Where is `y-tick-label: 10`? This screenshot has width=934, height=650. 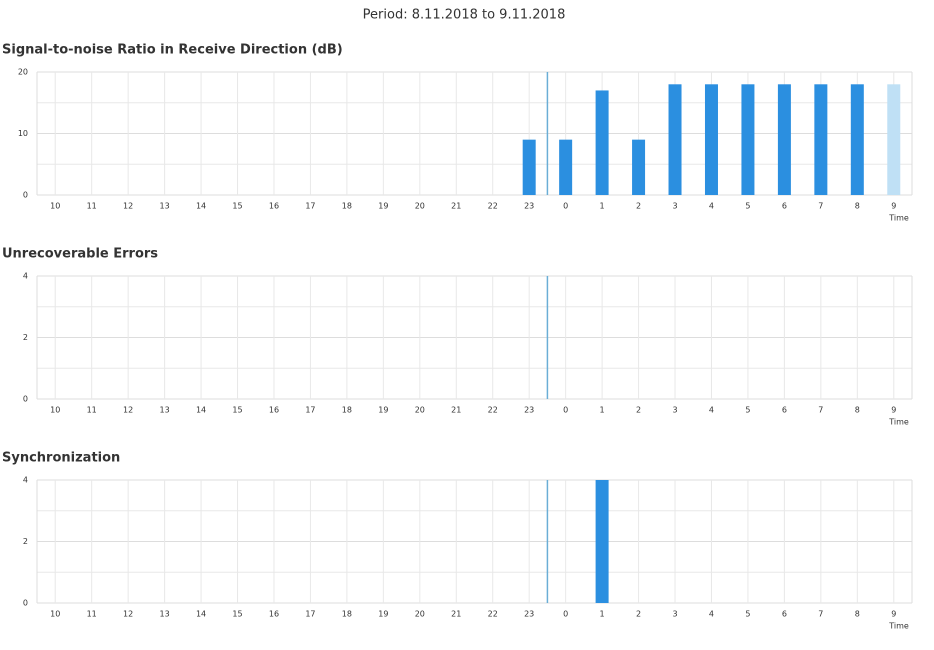
y-tick-label: 10 is located at coordinates (23, 133).